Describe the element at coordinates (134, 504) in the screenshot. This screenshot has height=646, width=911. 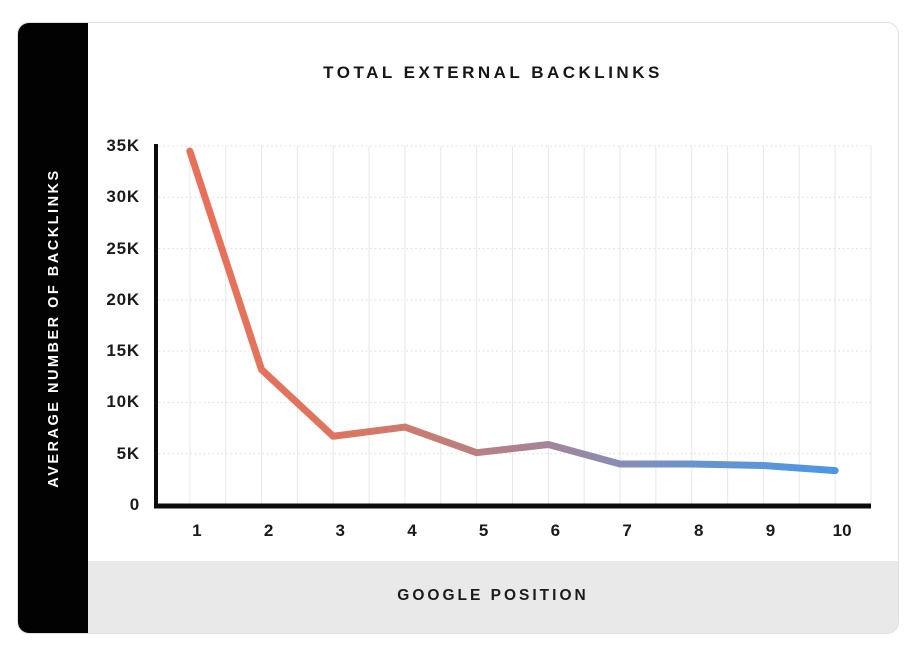
I see `y-tick-label: 0` at that location.